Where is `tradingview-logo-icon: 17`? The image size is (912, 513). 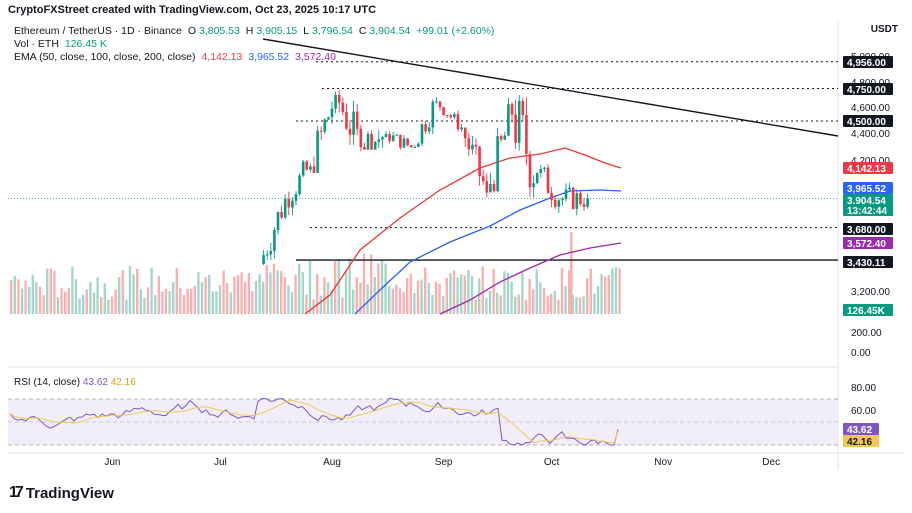 tradingview-logo-icon: 17 is located at coordinates (16, 492).